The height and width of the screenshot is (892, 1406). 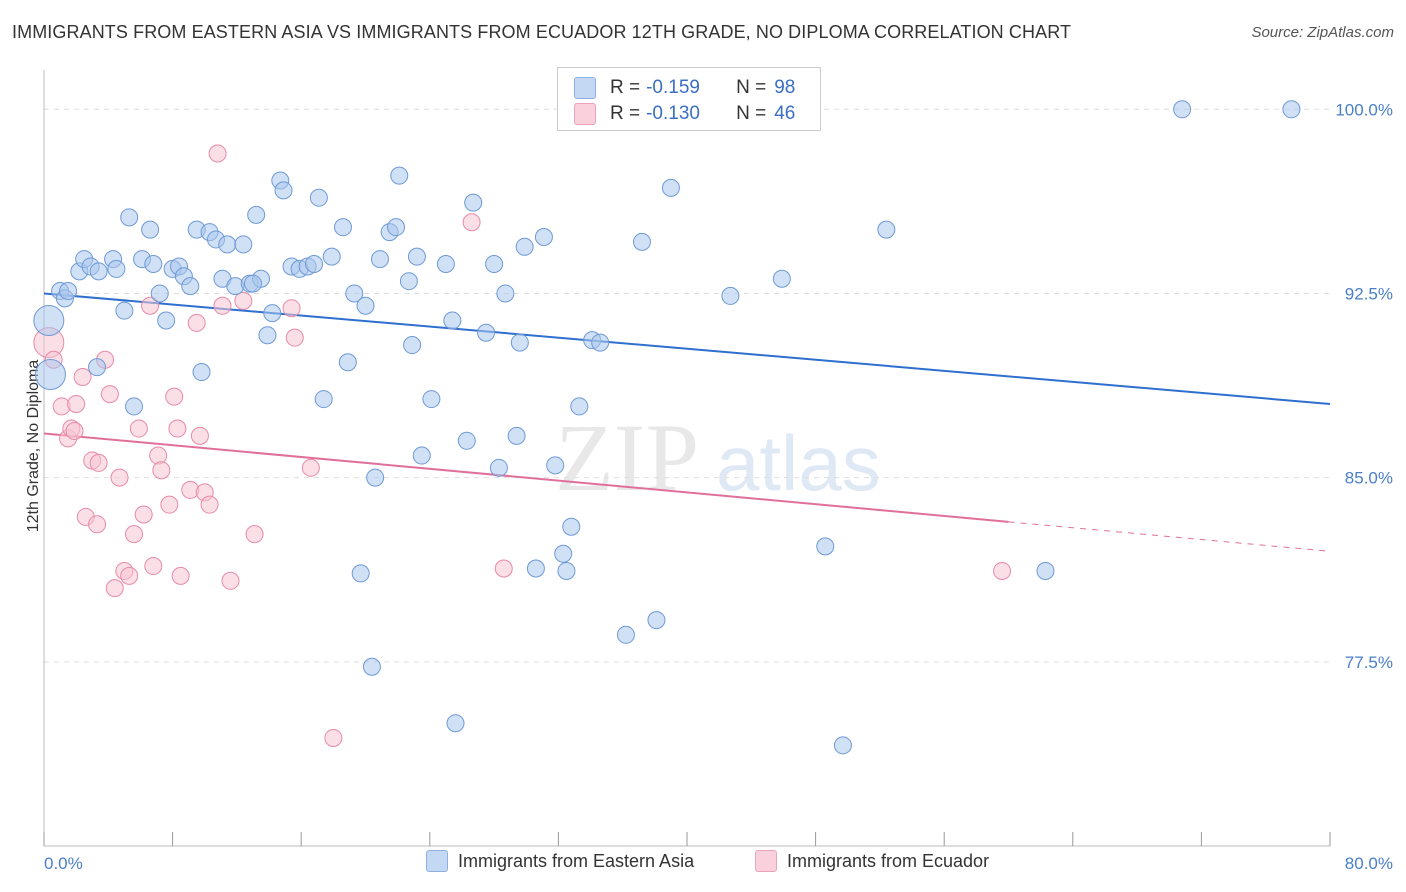 What do you see at coordinates (576, 860) in the screenshot?
I see `legend-label-eastern-asia: Immigrants from Eastern Asia` at bounding box center [576, 860].